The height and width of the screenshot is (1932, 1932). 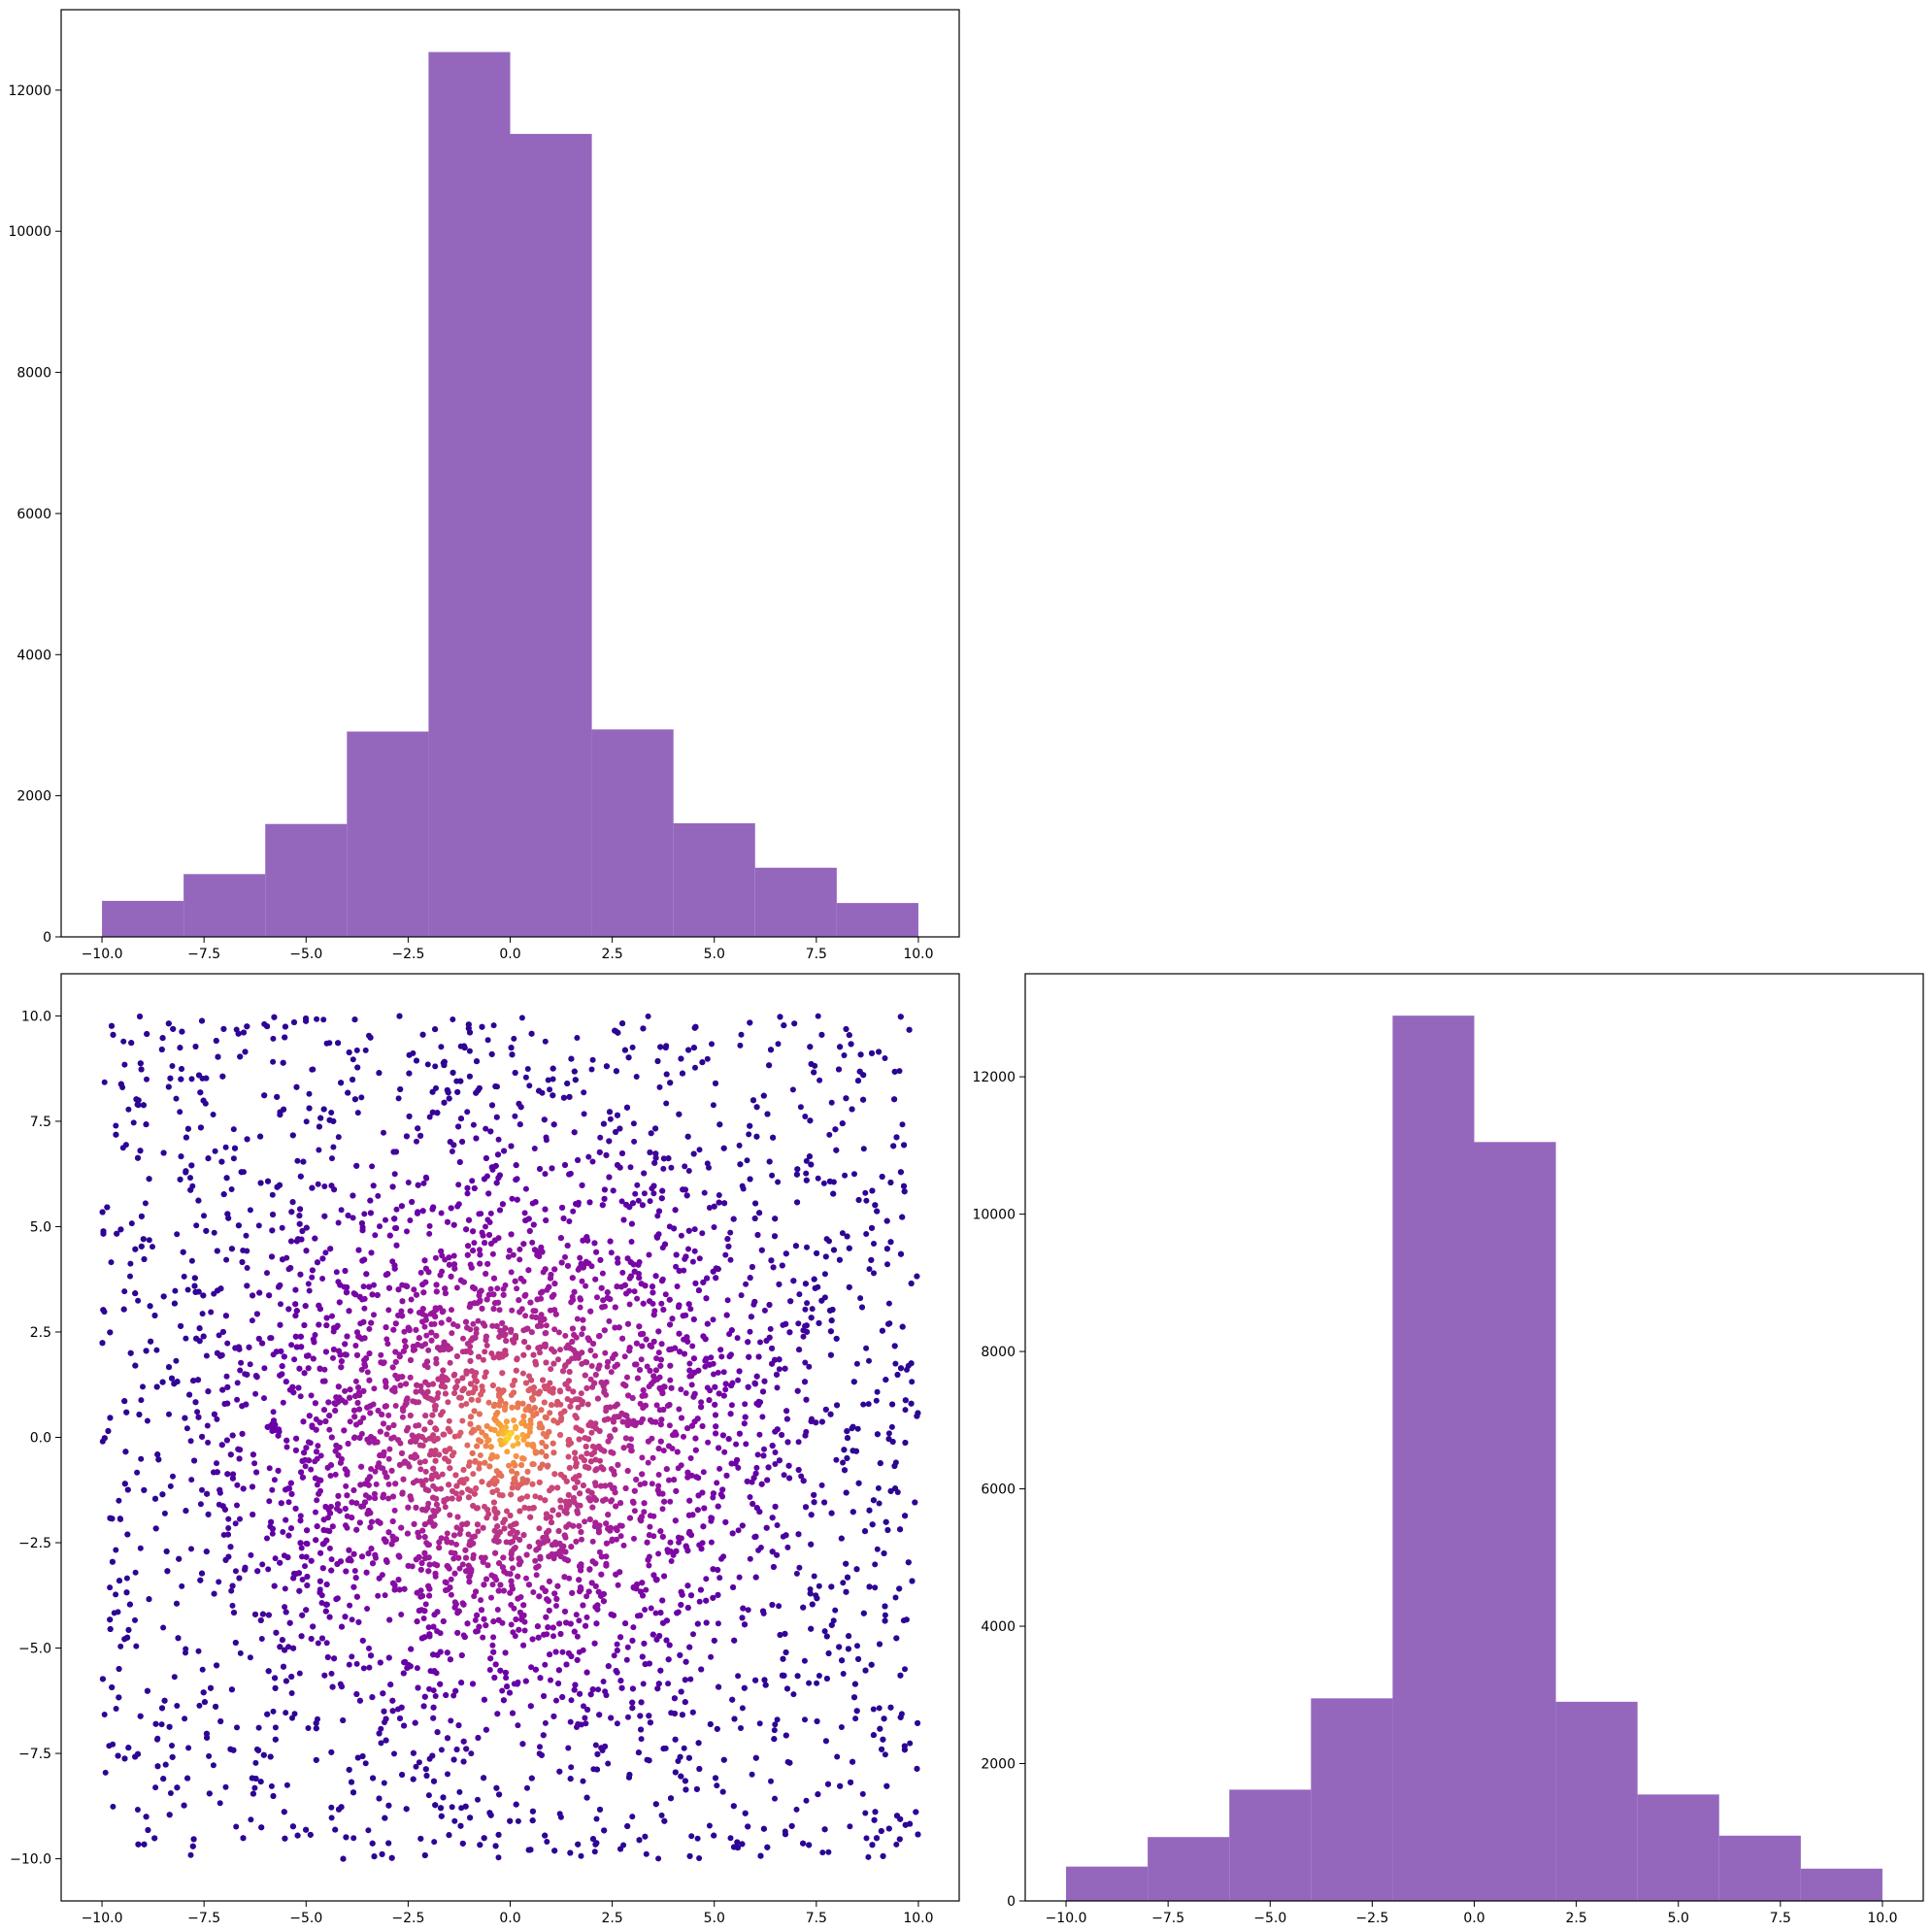 What do you see at coordinates (551, 535) in the screenshot?
I see `histogram-bar` at bounding box center [551, 535].